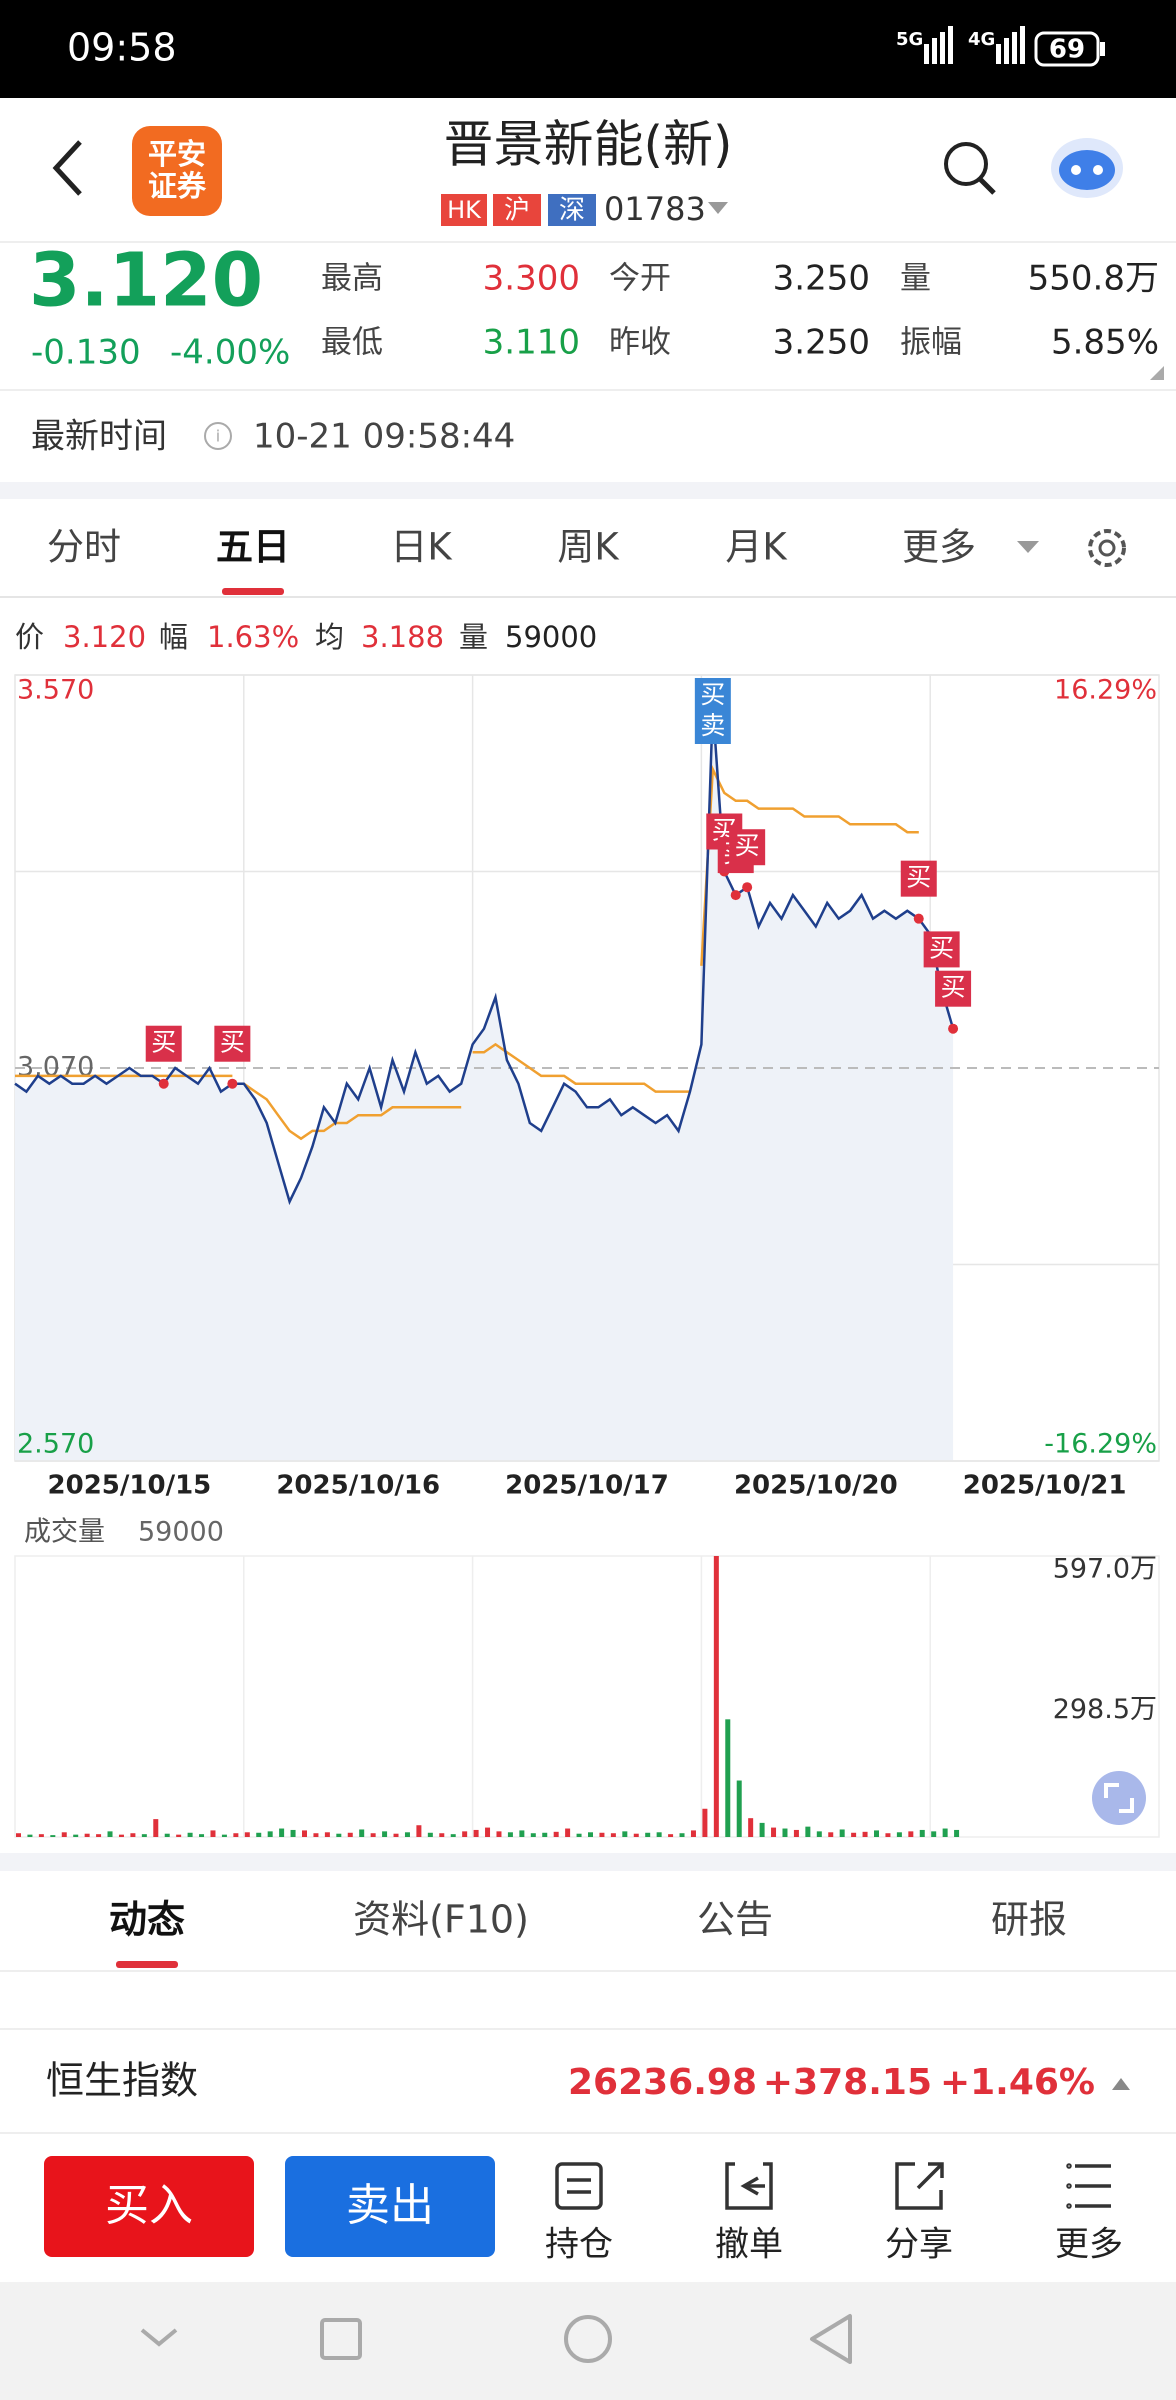  Describe the element at coordinates (966, 164) in the screenshot. I see `search-button` at that location.